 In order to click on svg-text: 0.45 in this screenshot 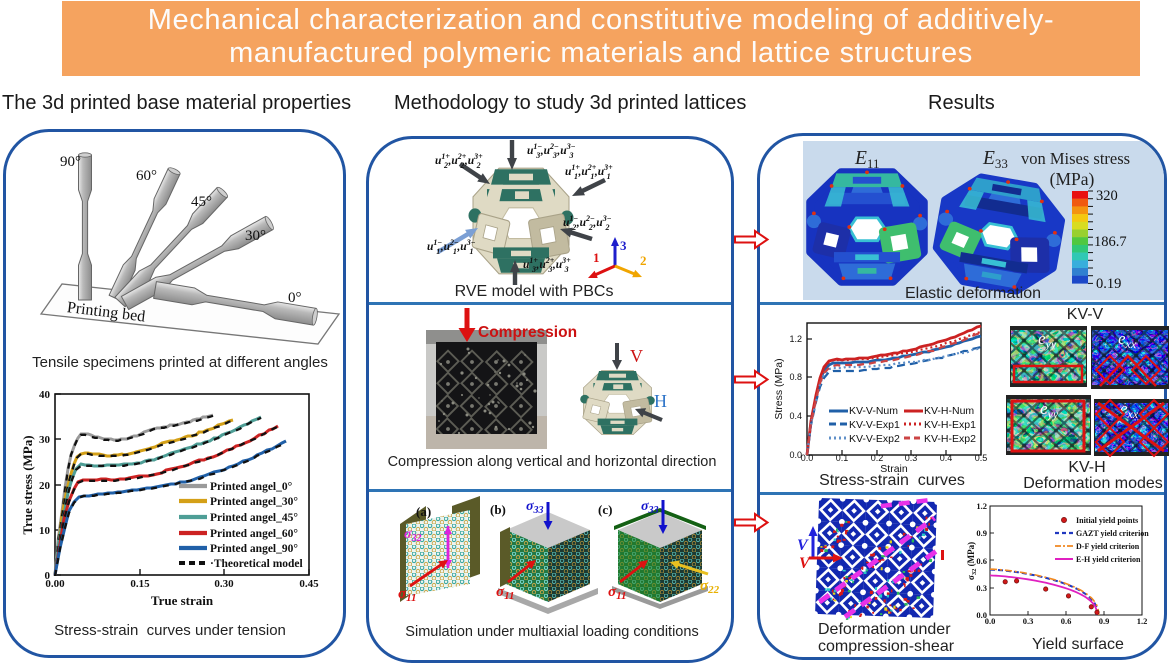, I will do `click(309, 584)`.